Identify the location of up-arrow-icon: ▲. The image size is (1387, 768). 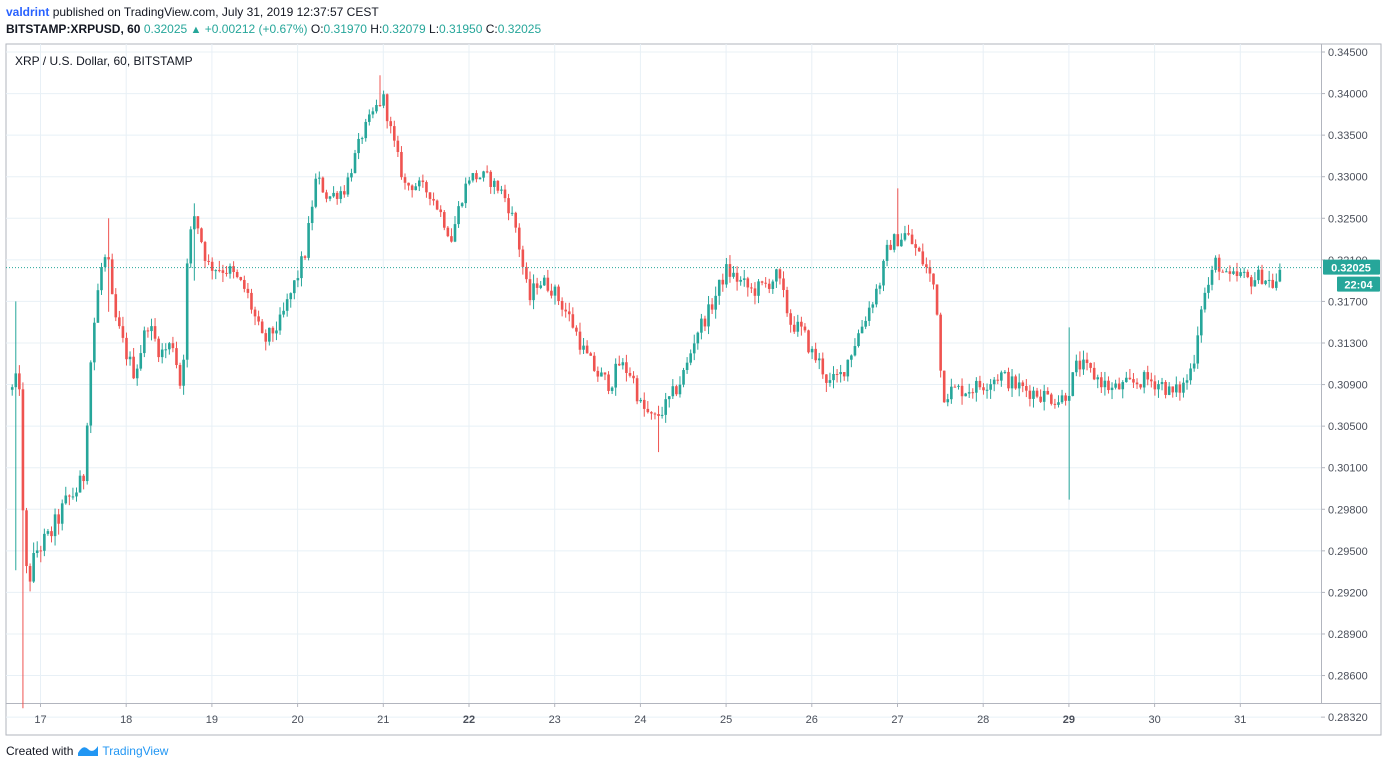
(196, 30).